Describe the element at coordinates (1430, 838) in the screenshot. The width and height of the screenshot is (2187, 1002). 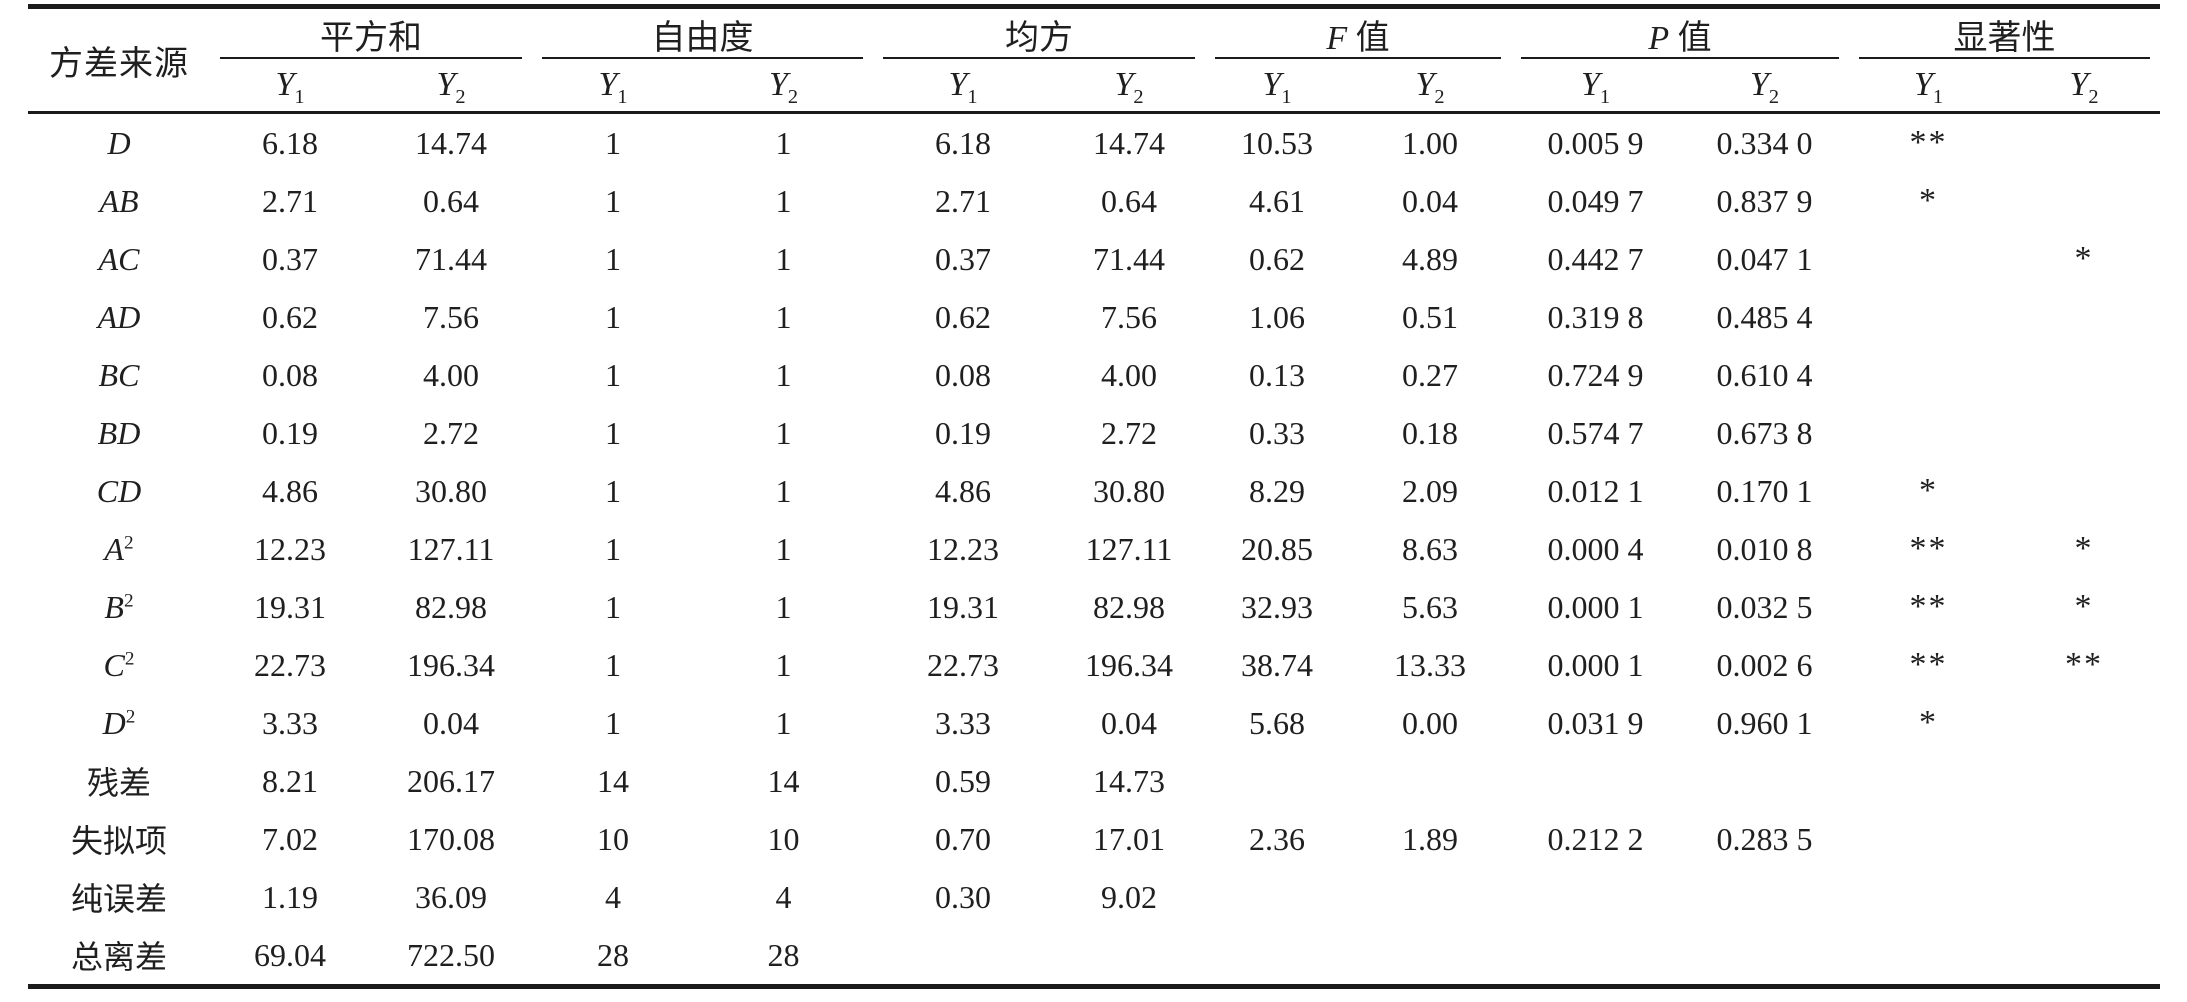
I see `cell-value: 1.89` at that location.